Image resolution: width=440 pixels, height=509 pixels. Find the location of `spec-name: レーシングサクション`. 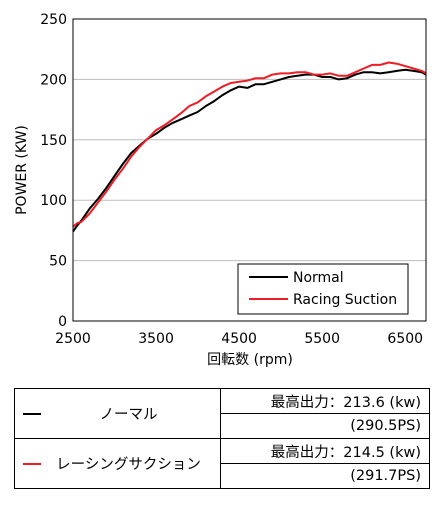

spec-name: レーシングサクション is located at coordinates (128, 465).